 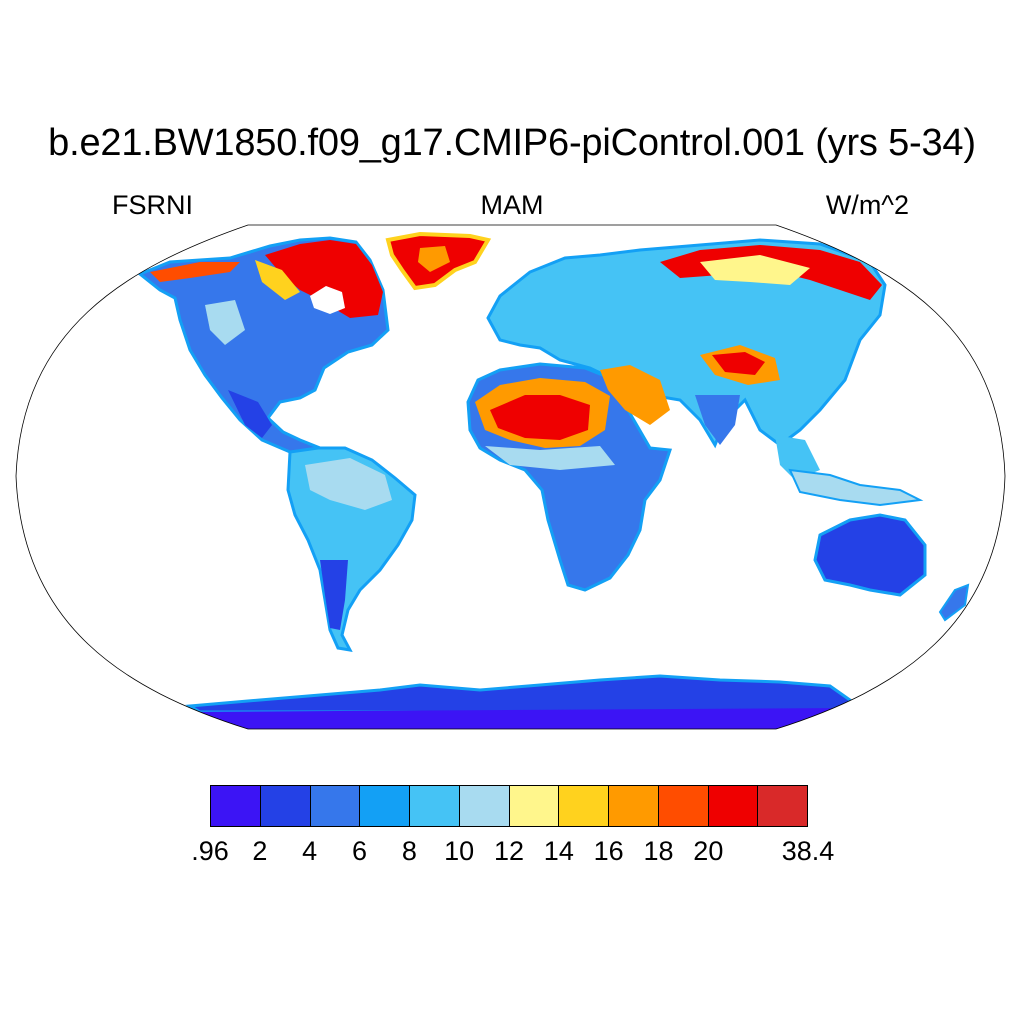 I want to click on australia, so click(x=870, y=555).